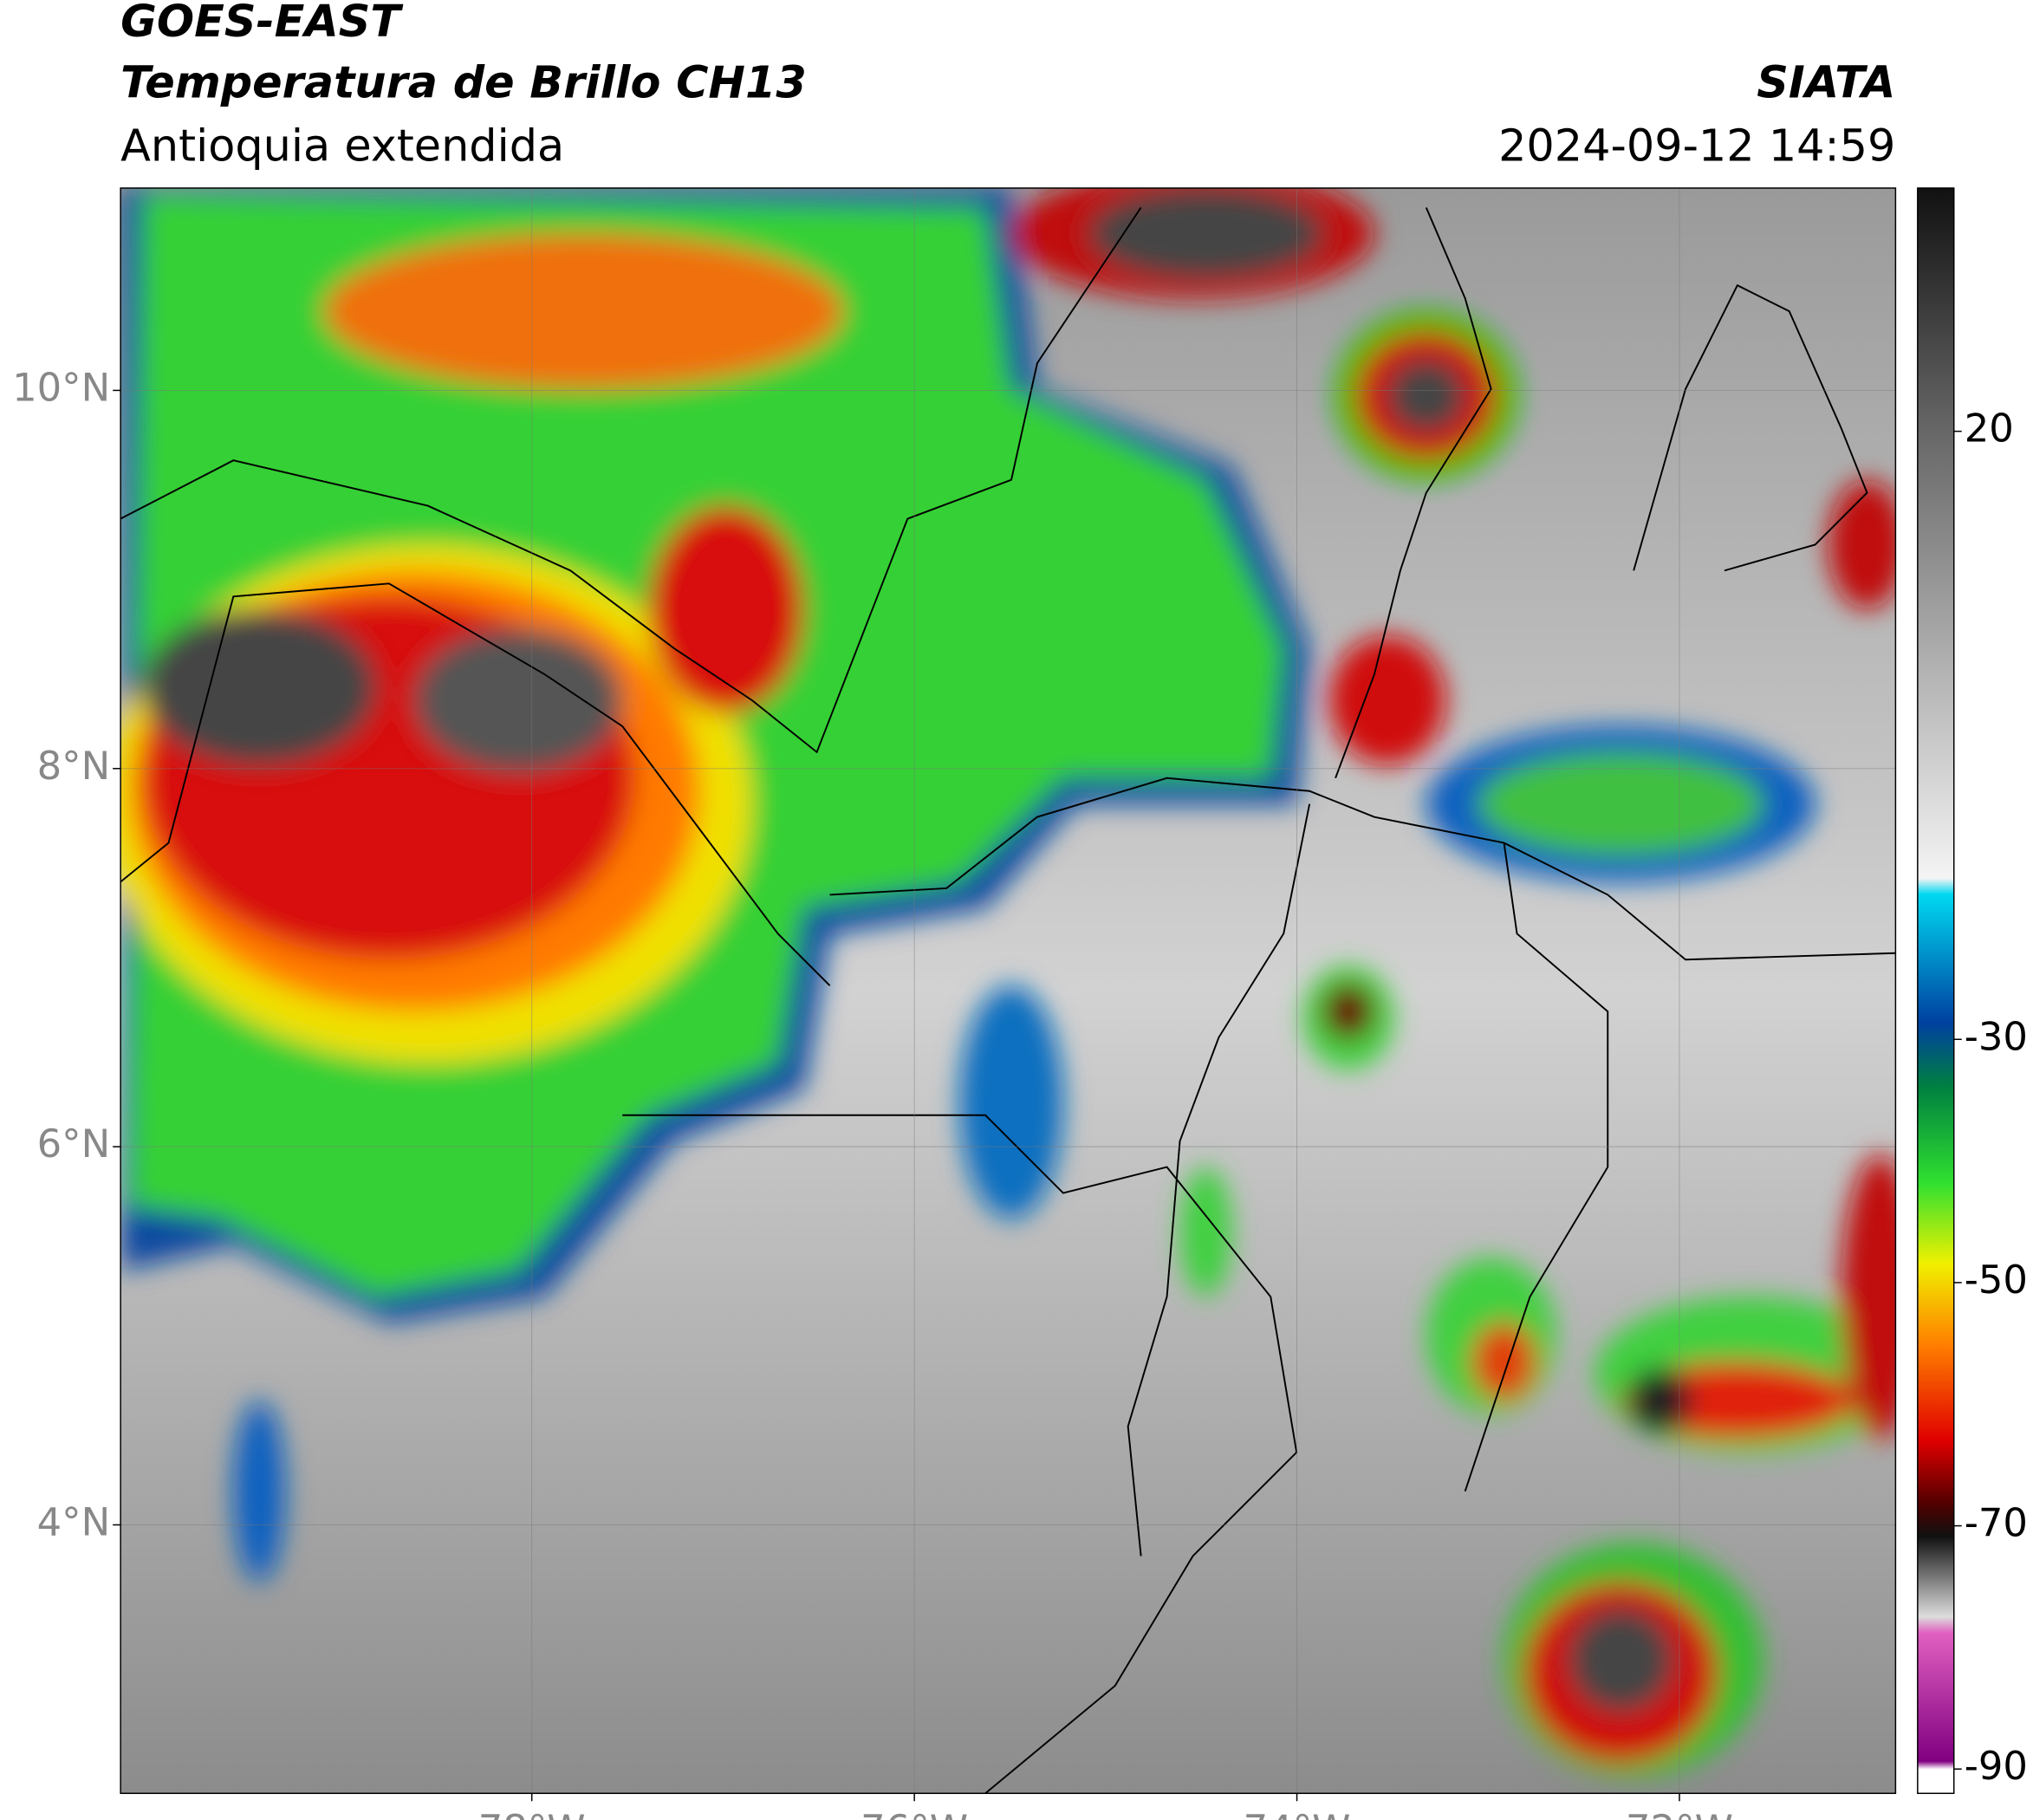 The height and width of the screenshot is (1820, 2033). What do you see at coordinates (1679, 1813) in the screenshot?
I see `x-tick-label: 72°W` at bounding box center [1679, 1813].